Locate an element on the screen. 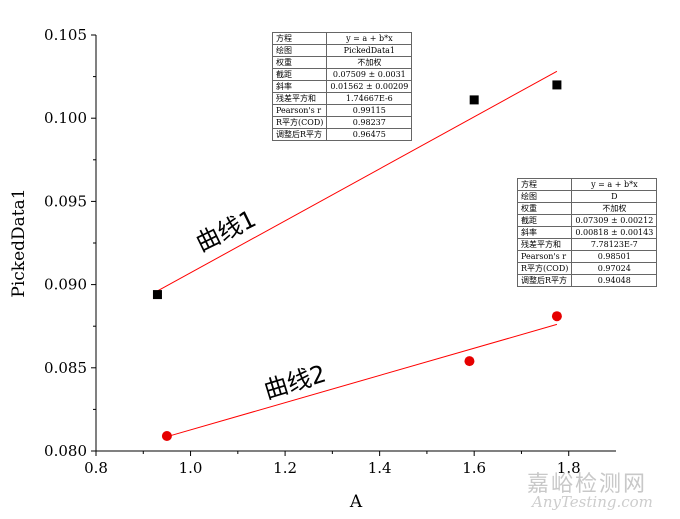  fit-table-value: 0.96475 is located at coordinates (369, 134).